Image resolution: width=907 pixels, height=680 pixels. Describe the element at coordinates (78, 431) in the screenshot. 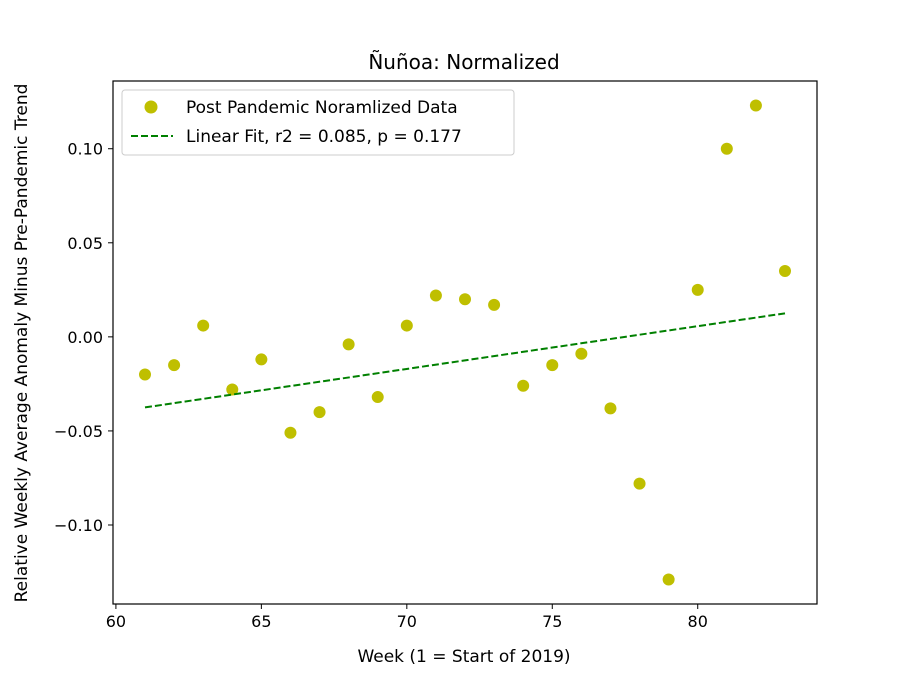

I see `y-tick-label: −0.05` at that location.